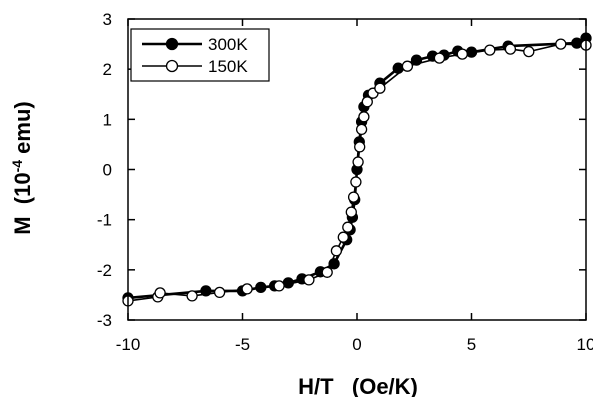  What do you see at coordinates (107, 69) in the screenshot?
I see `y-tick-label: 2` at bounding box center [107, 69].